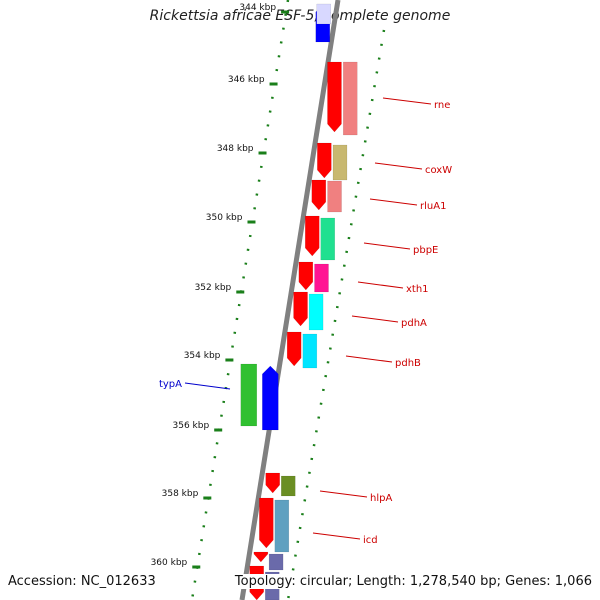  I want to click on gene-label-pdhB: pdhB, so click(408, 363).